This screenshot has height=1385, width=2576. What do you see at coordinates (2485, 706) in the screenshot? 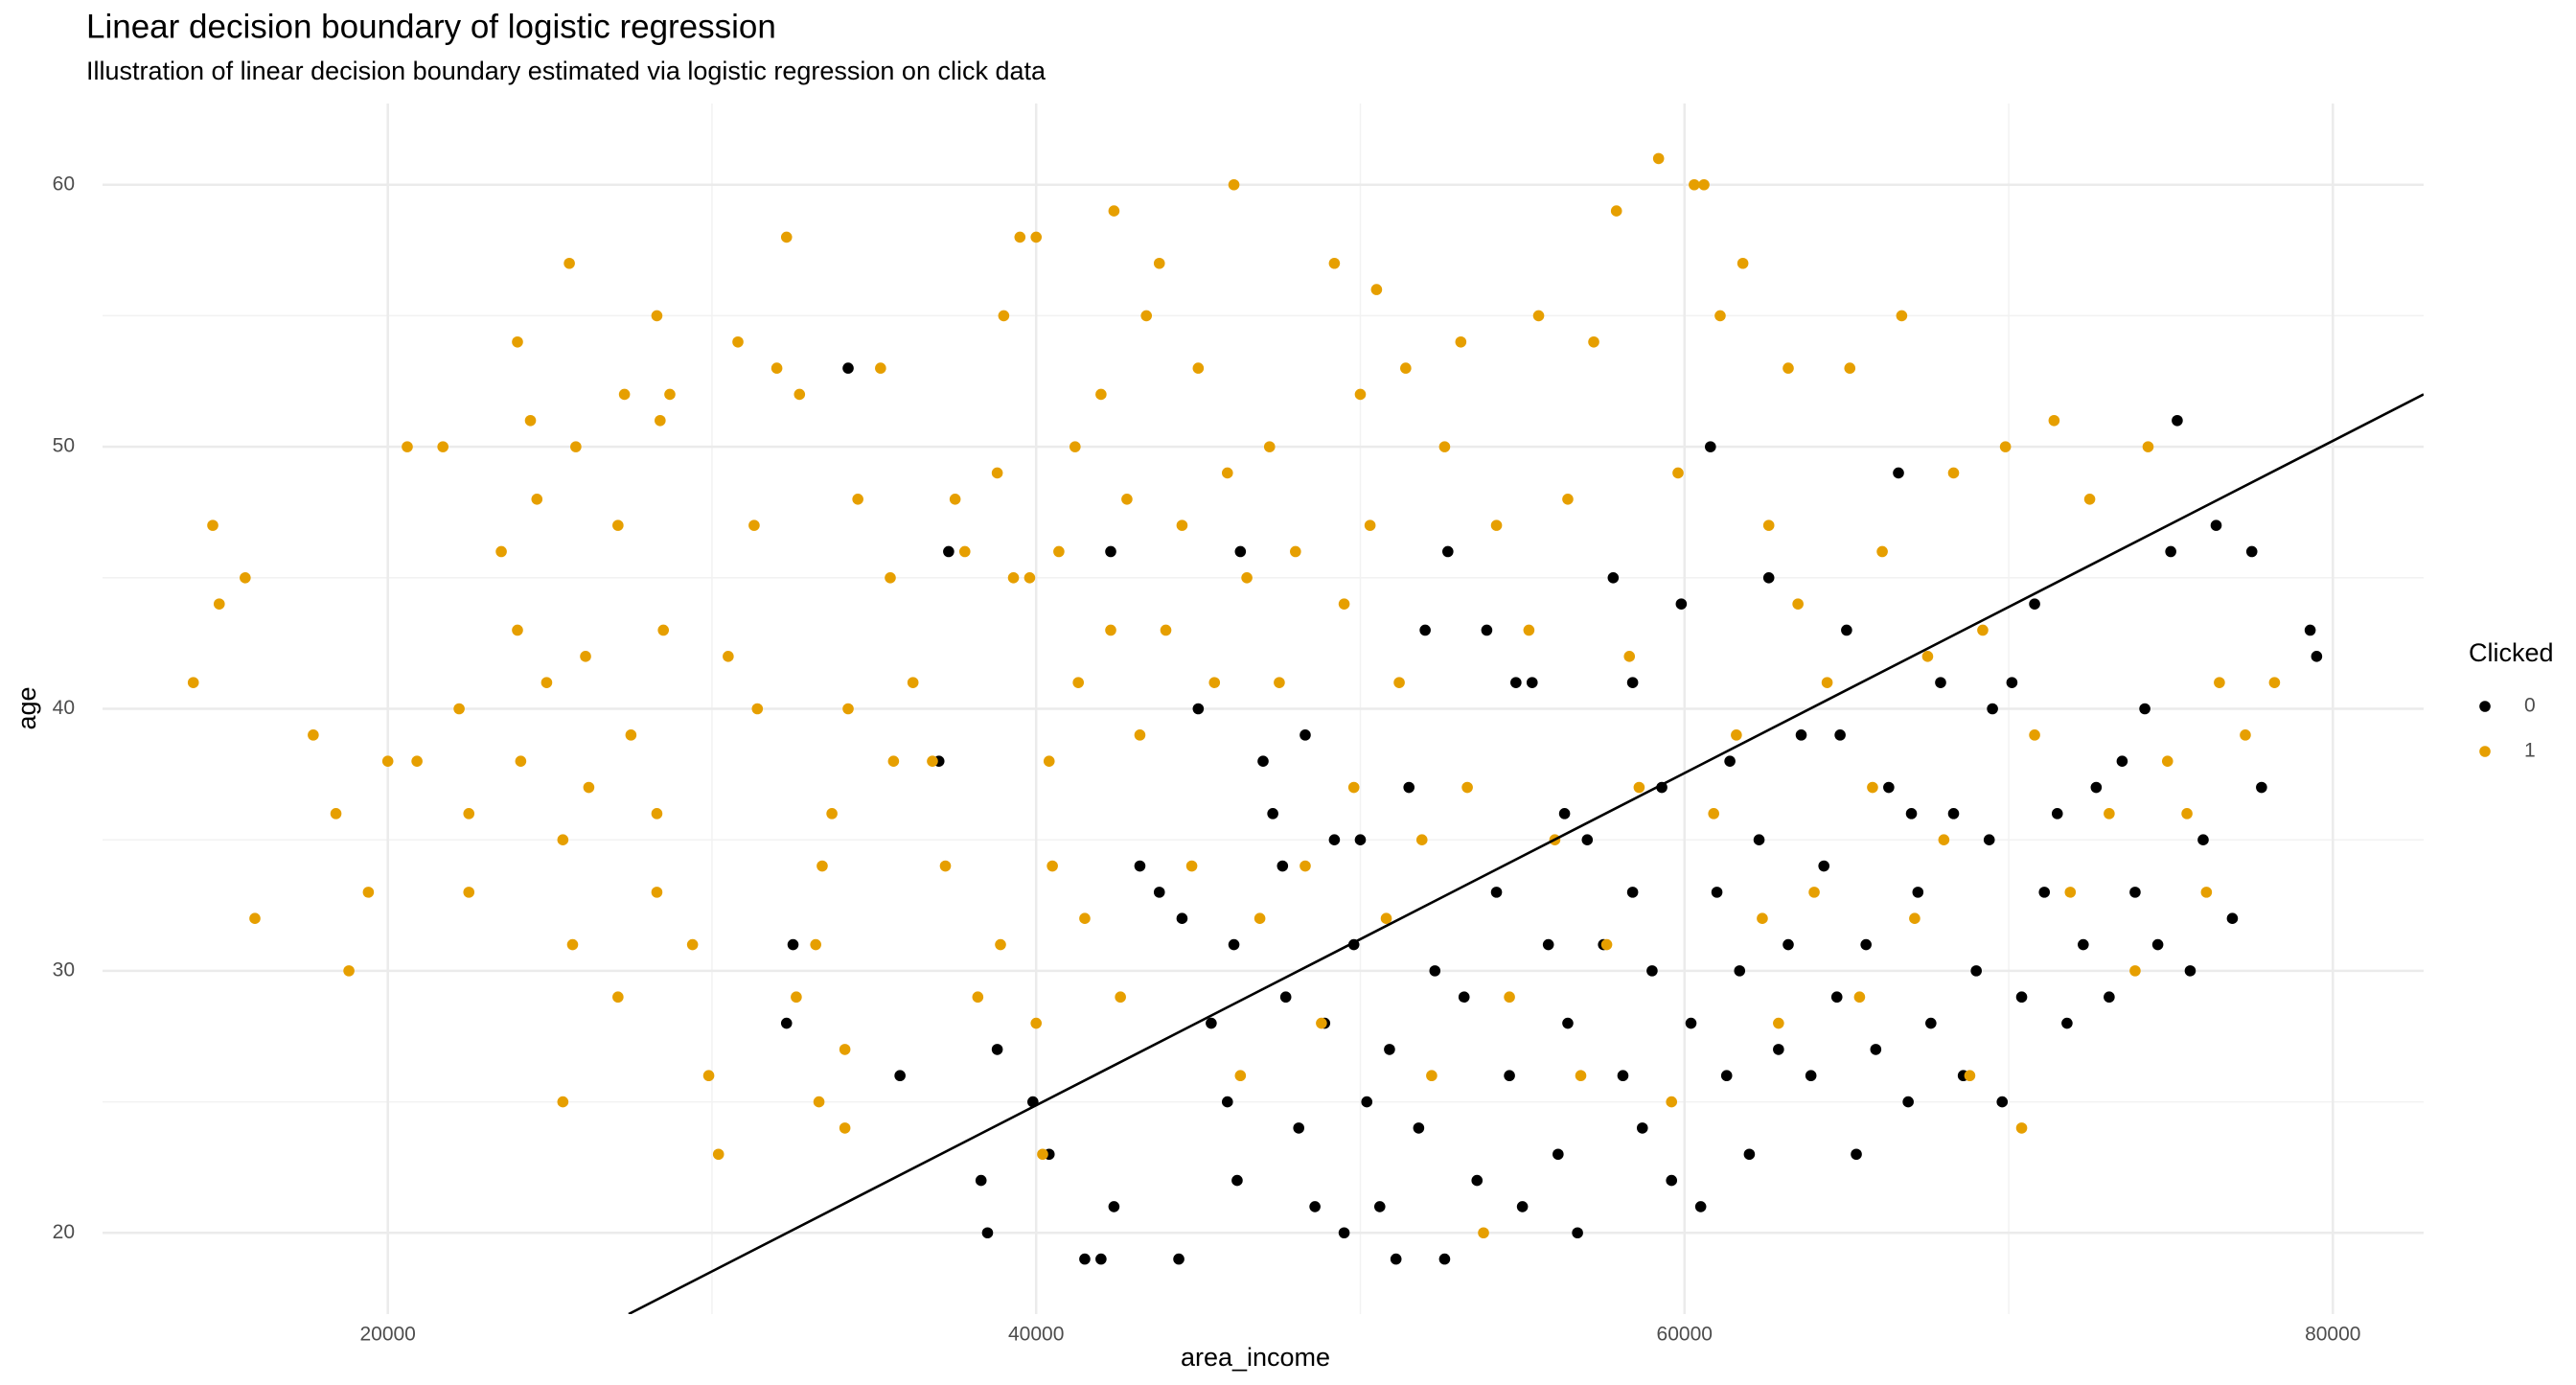
I see `legend-swatch` at bounding box center [2485, 706].